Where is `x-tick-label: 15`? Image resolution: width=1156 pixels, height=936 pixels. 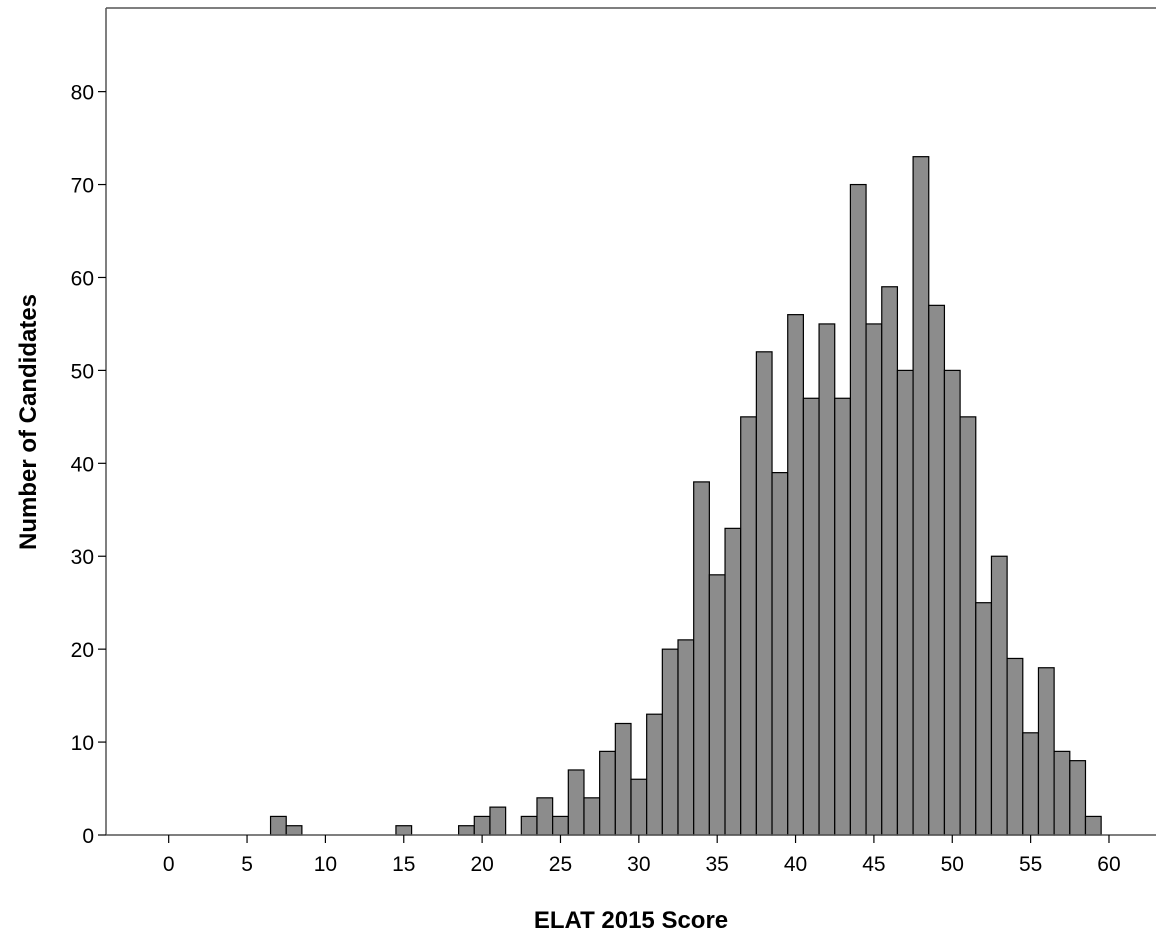 x-tick-label: 15 is located at coordinates (403, 864).